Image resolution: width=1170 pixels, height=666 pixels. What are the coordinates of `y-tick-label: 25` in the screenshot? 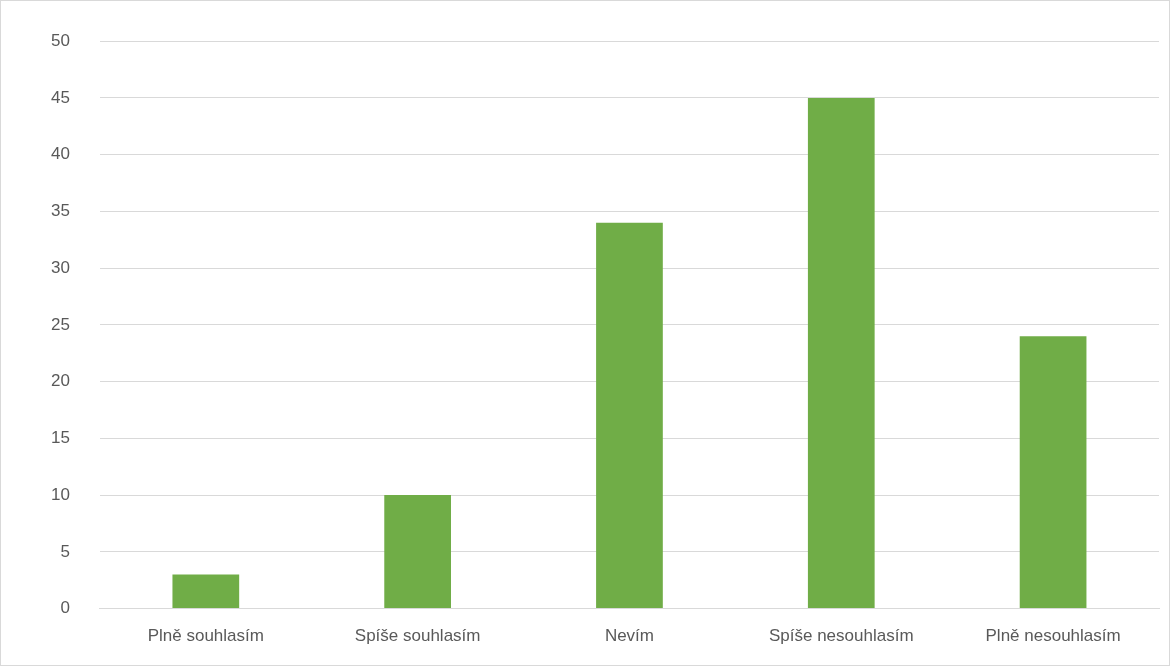 It's located at (60, 324).